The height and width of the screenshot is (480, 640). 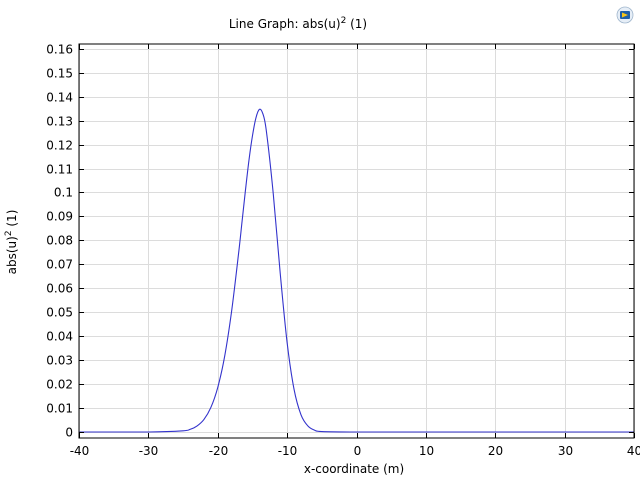 I want to click on y-axis-label-superscript: 2, so click(x=9, y=233).